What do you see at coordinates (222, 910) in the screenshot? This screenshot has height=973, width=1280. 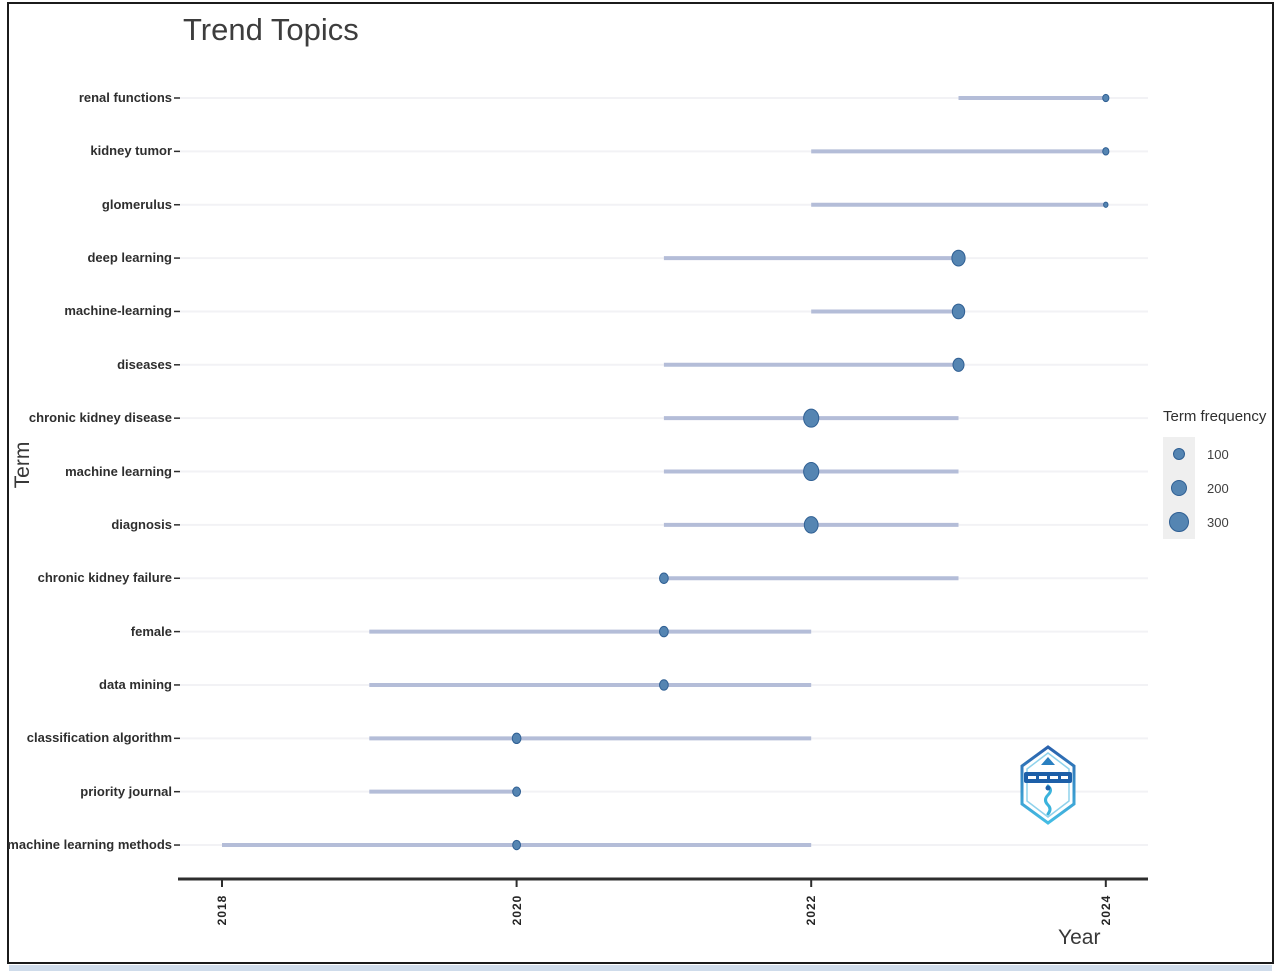 I see `x-tick-label: 2018` at bounding box center [222, 910].